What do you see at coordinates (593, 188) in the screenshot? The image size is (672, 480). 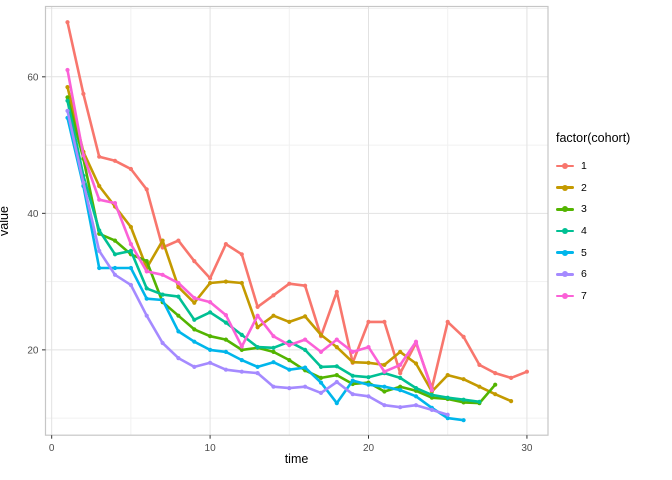 I see `legend-item-2: 2` at bounding box center [593, 188].